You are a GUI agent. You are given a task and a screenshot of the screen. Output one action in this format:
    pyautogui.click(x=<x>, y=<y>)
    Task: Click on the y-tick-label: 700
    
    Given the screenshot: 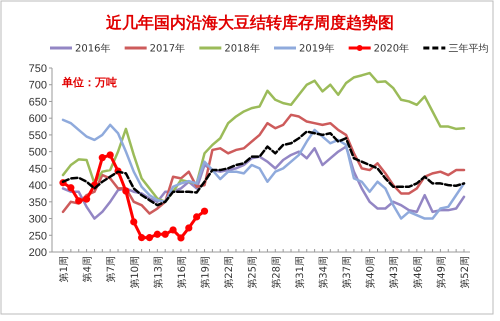 What is the action you would take?
    pyautogui.click(x=37, y=86)
    